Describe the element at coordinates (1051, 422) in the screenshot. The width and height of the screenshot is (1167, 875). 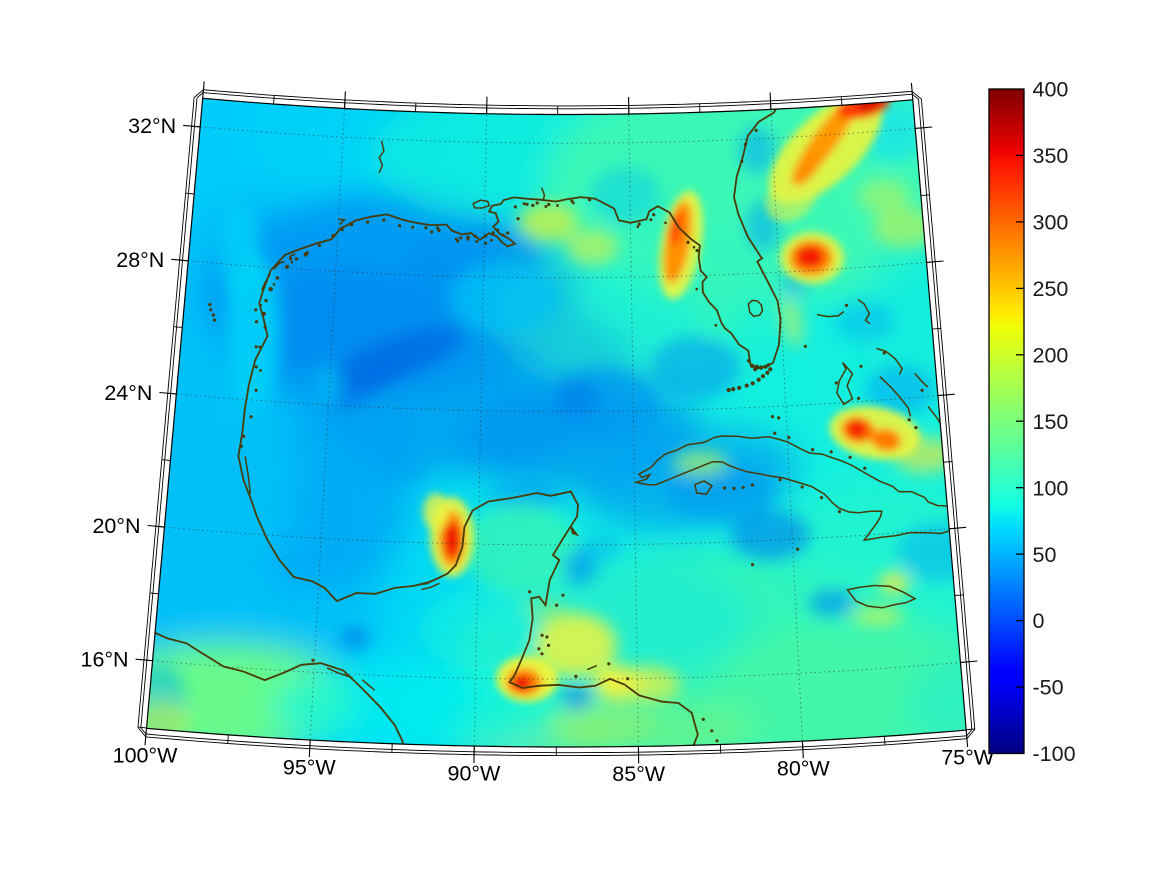
I see `svg-text: 150` at that location.